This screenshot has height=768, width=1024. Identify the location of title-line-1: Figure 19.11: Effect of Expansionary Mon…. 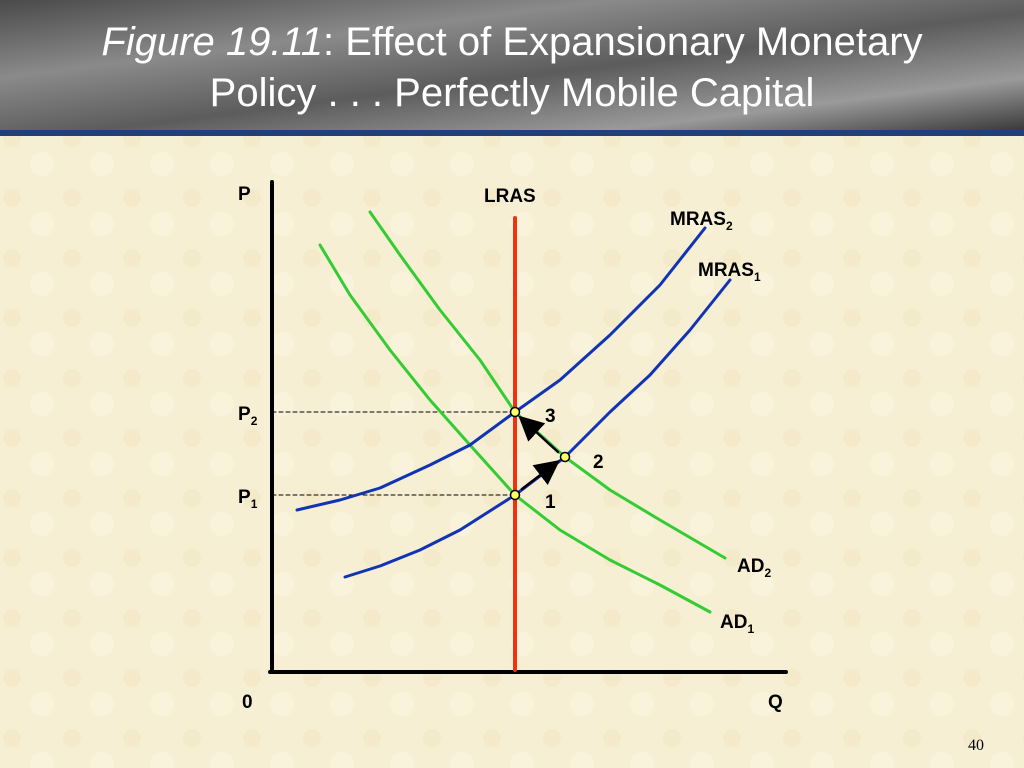
(511, 42).